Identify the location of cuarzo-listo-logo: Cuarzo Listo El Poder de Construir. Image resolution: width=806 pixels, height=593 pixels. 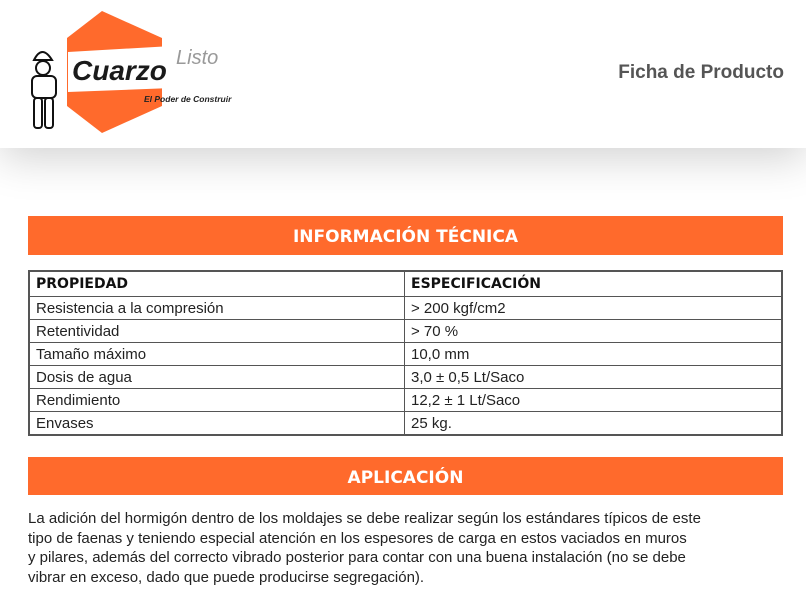
(131, 72).